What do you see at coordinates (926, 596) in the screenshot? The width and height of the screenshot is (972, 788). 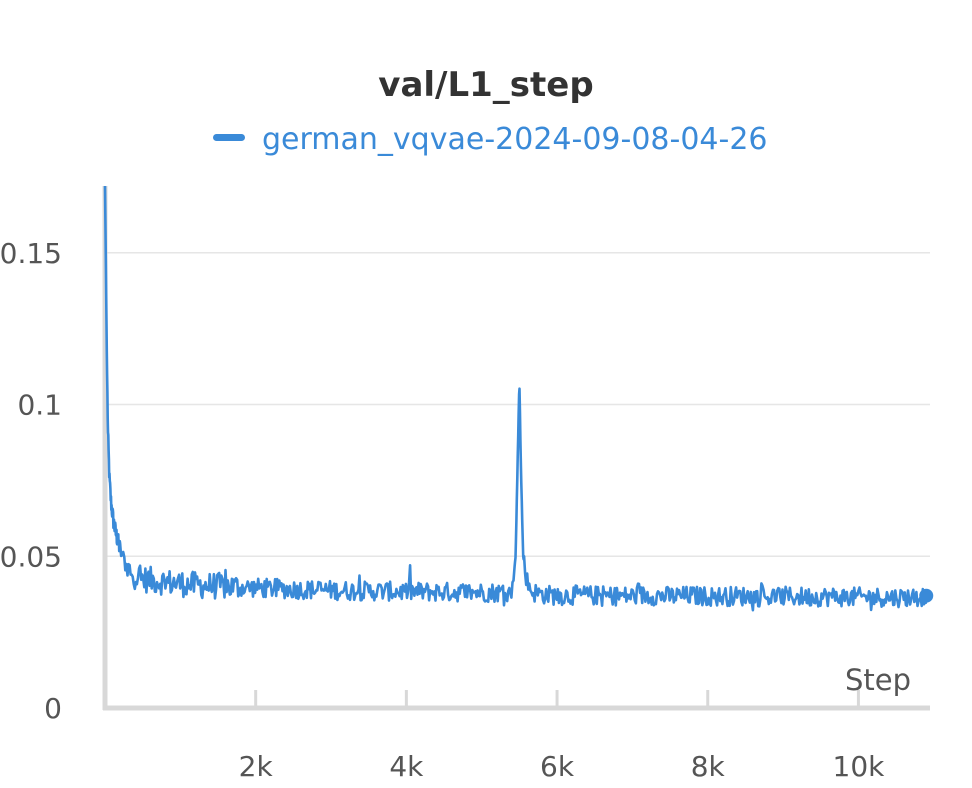 I see `series-end-marker` at bounding box center [926, 596].